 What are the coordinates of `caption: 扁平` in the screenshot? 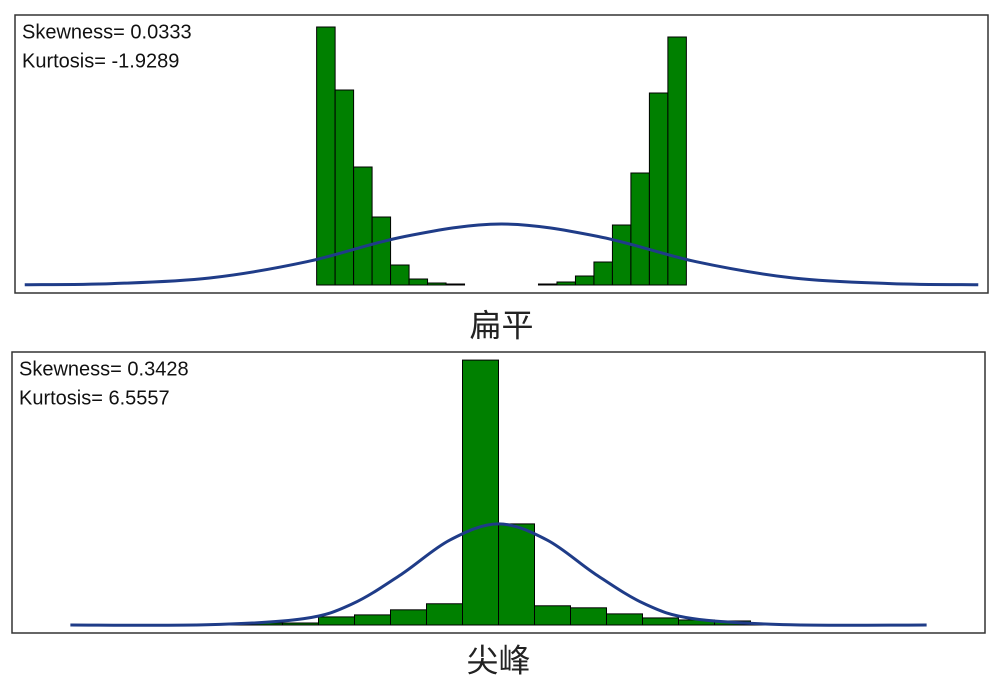 It's located at (501, 325).